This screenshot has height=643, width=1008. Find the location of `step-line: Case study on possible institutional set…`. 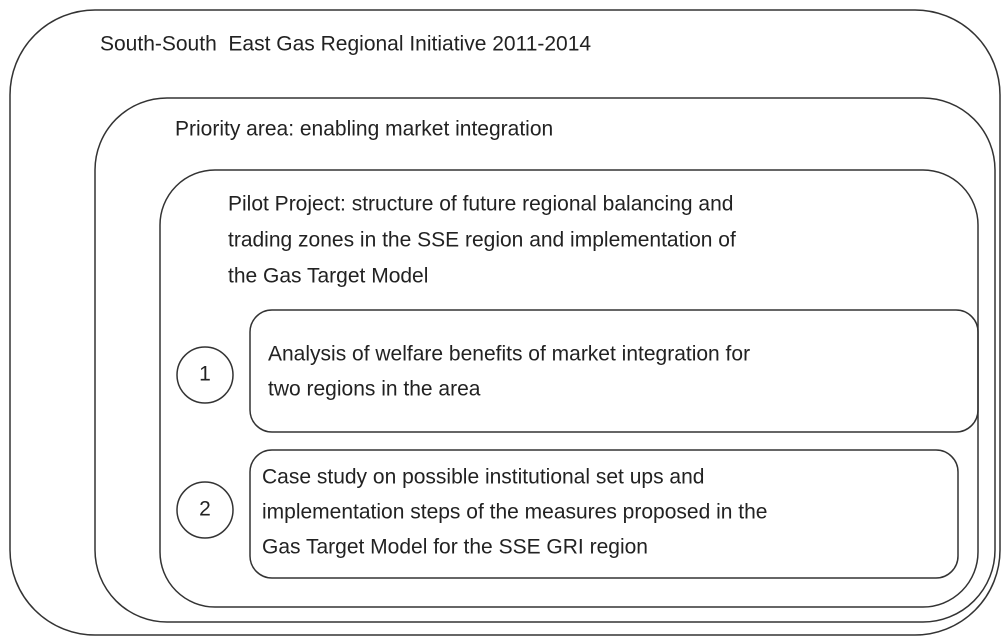

step-line: Case study on possible institutional set… is located at coordinates (483, 477).